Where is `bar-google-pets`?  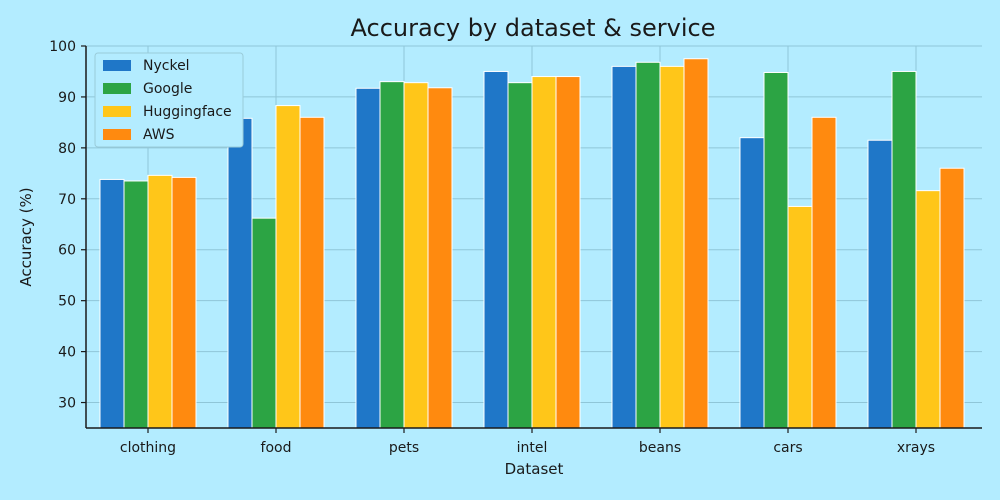
bar-google-pets is located at coordinates (392, 255).